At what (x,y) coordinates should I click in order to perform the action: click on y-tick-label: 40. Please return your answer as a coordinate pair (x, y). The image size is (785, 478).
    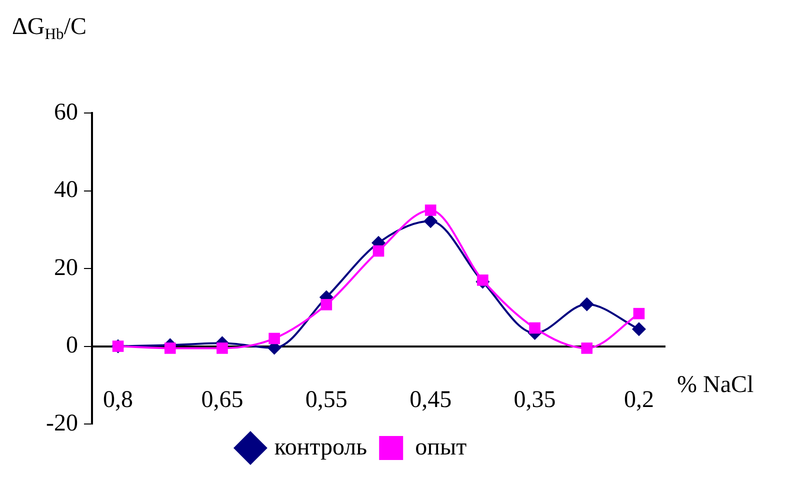
    Looking at the image, I should click on (66, 190).